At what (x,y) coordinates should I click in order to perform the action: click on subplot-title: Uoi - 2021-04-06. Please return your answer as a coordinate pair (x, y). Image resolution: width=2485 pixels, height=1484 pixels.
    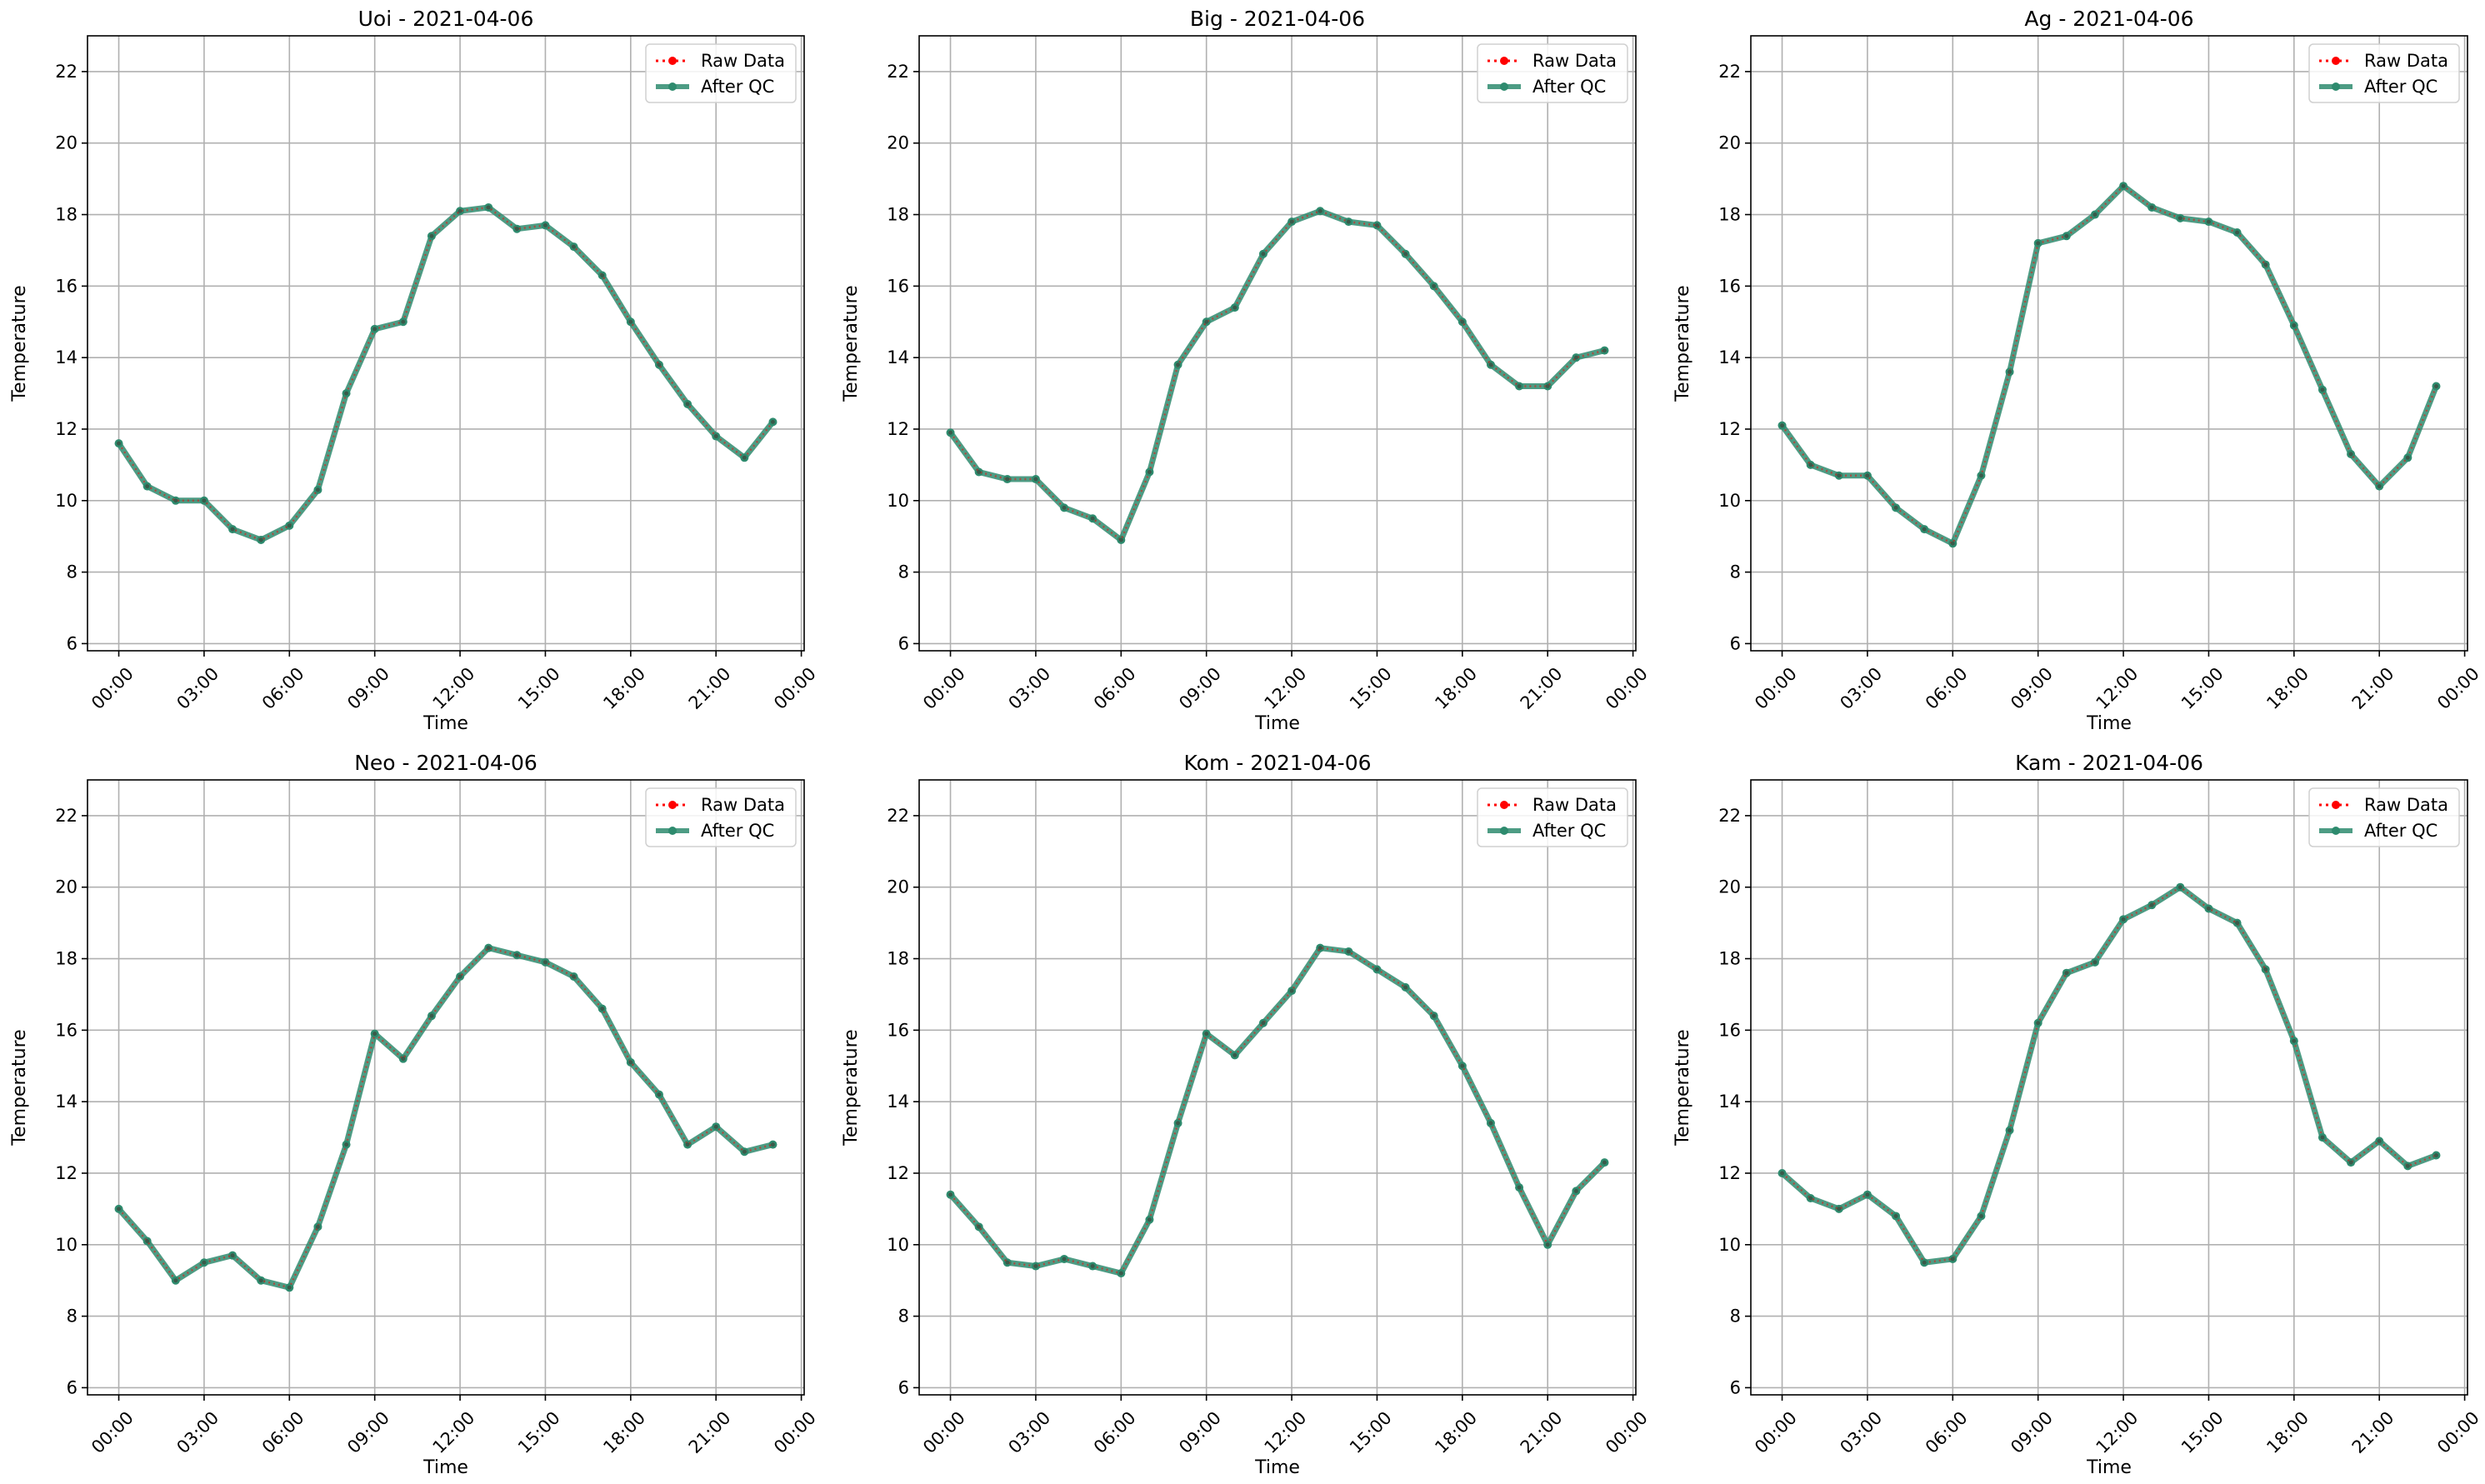
    Looking at the image, I should click on (446, 19).